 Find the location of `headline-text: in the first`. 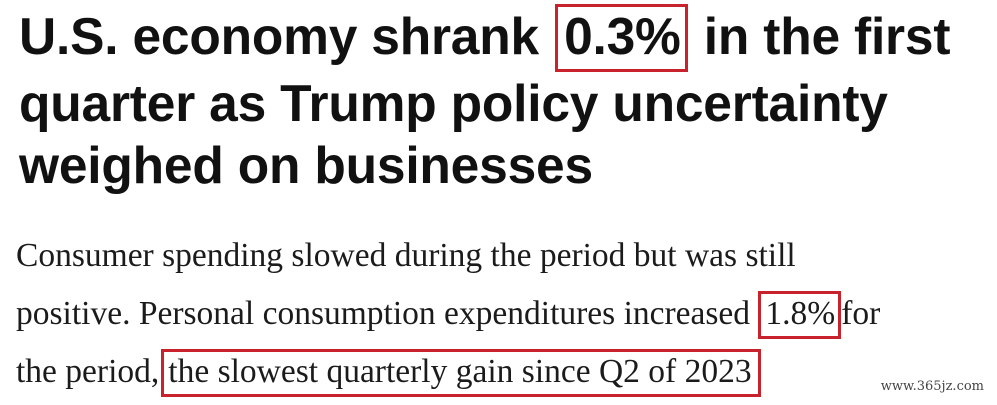

headline-text: in the first is located at coordinates (827, 36).